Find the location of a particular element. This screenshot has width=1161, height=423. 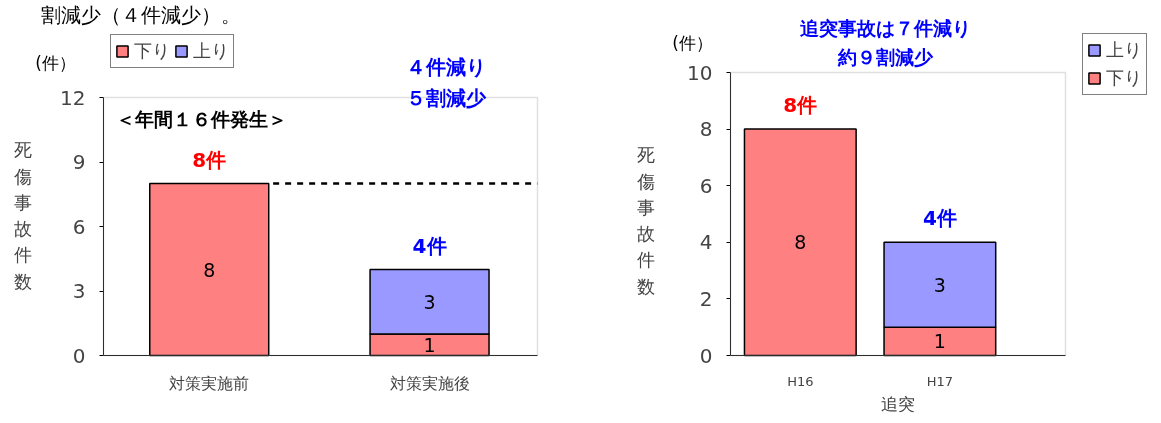

x-tick-label: H17 is located at coordinates (940, 381).